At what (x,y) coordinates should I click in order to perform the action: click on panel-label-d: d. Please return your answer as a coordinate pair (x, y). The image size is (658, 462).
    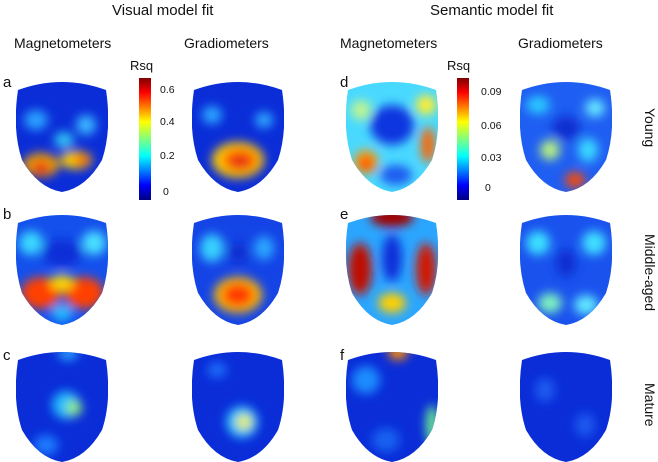
    Looking at the image, I should click on (344, 82).